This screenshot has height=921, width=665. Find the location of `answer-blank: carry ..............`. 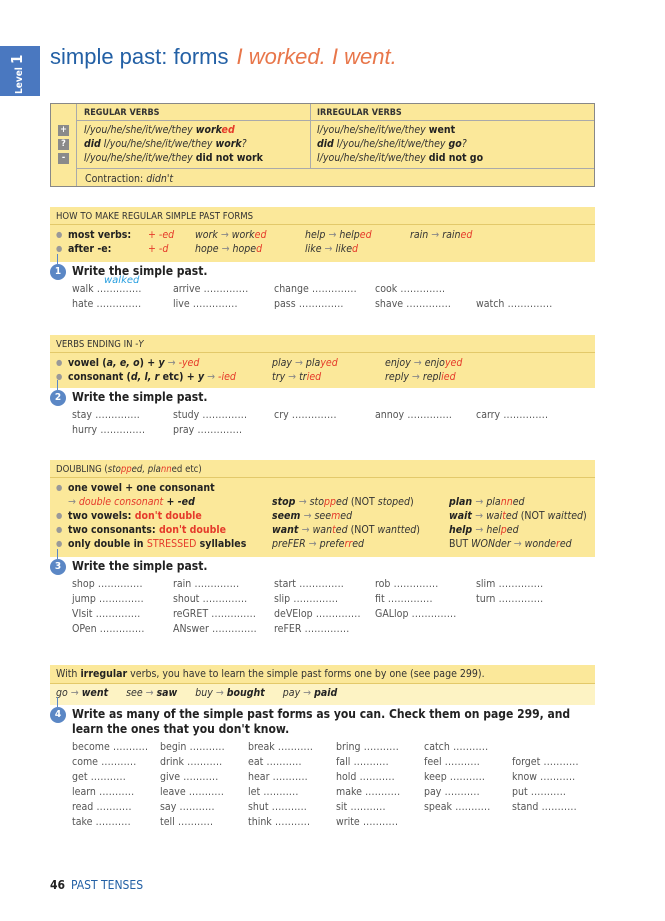

answer-blank: carry .............. is located at coordinates (526, 415).